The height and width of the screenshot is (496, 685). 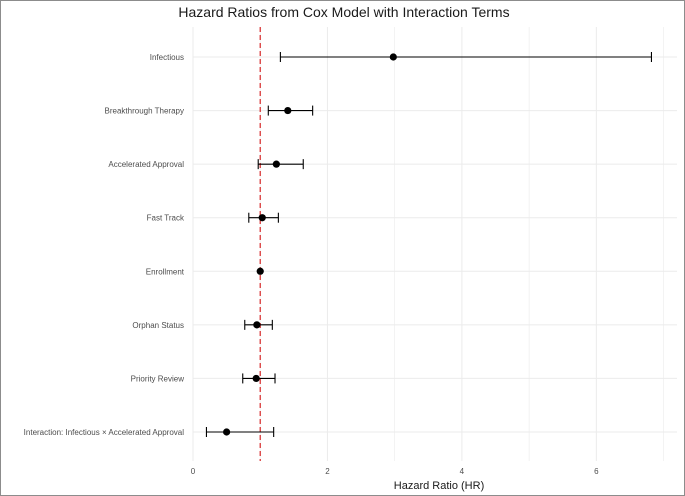 What do you see at coordinates (158, 378) in the screenshot?
I see `y-axis-label: Priority Review` at bounding box center [158, 378].